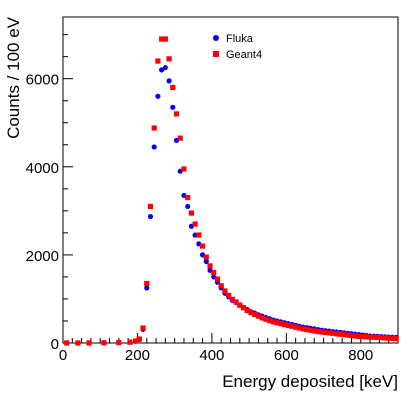 This screenshot has width=415, height=403. Describe the element at coordinates (216, 54) in the screenshot. I see `legend-marker-geant4` at that location.